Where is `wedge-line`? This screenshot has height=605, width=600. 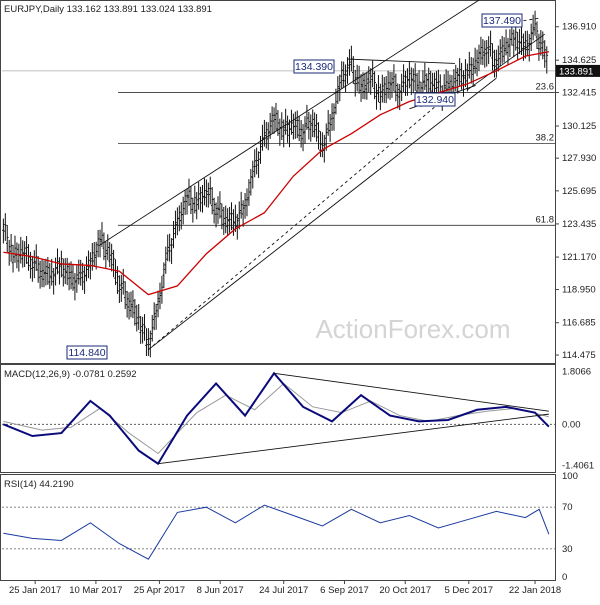 wedge-line is located at coordinates (506, 62).